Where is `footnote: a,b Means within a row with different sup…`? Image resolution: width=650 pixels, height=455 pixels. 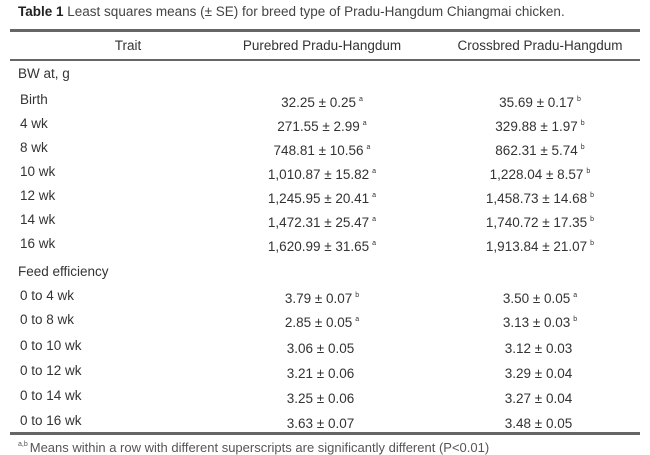 footnote: a,b Means within a row with different sup… is located at coordinates (253, 447).